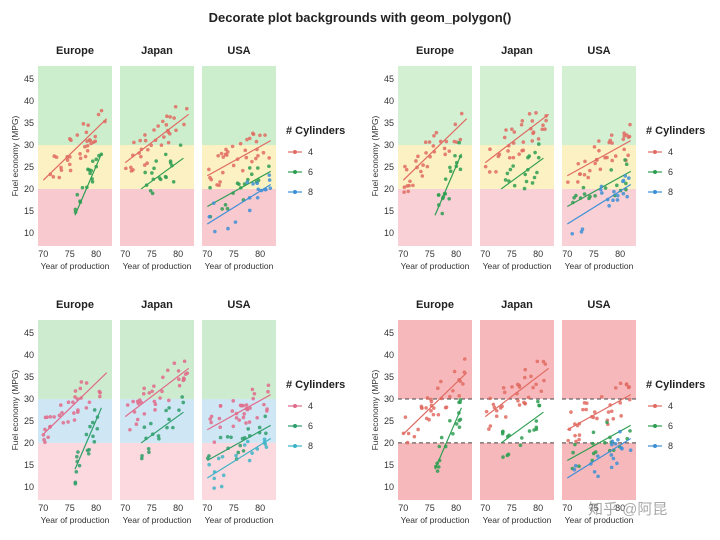  I want to click on facet-panel: USA 70 75 80 Year of production, so click(599, 412).